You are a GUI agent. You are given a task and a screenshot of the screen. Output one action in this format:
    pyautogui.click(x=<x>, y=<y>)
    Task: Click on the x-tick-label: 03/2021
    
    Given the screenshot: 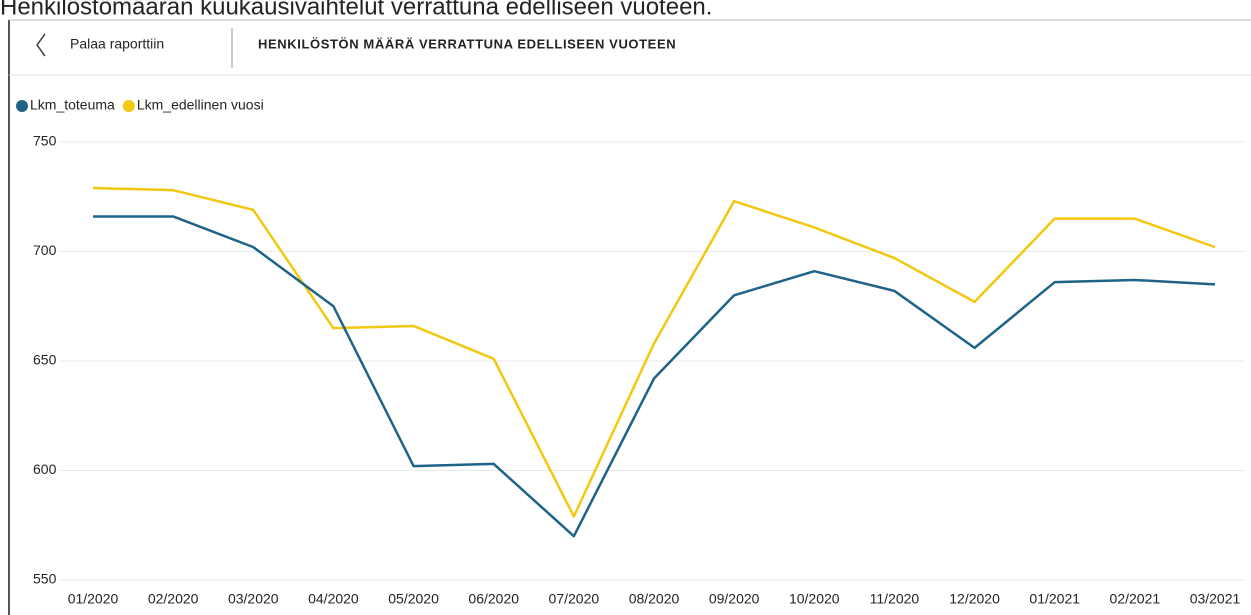 What is the action you would take?
    pyautogui.click(x=1215, y=599)
    